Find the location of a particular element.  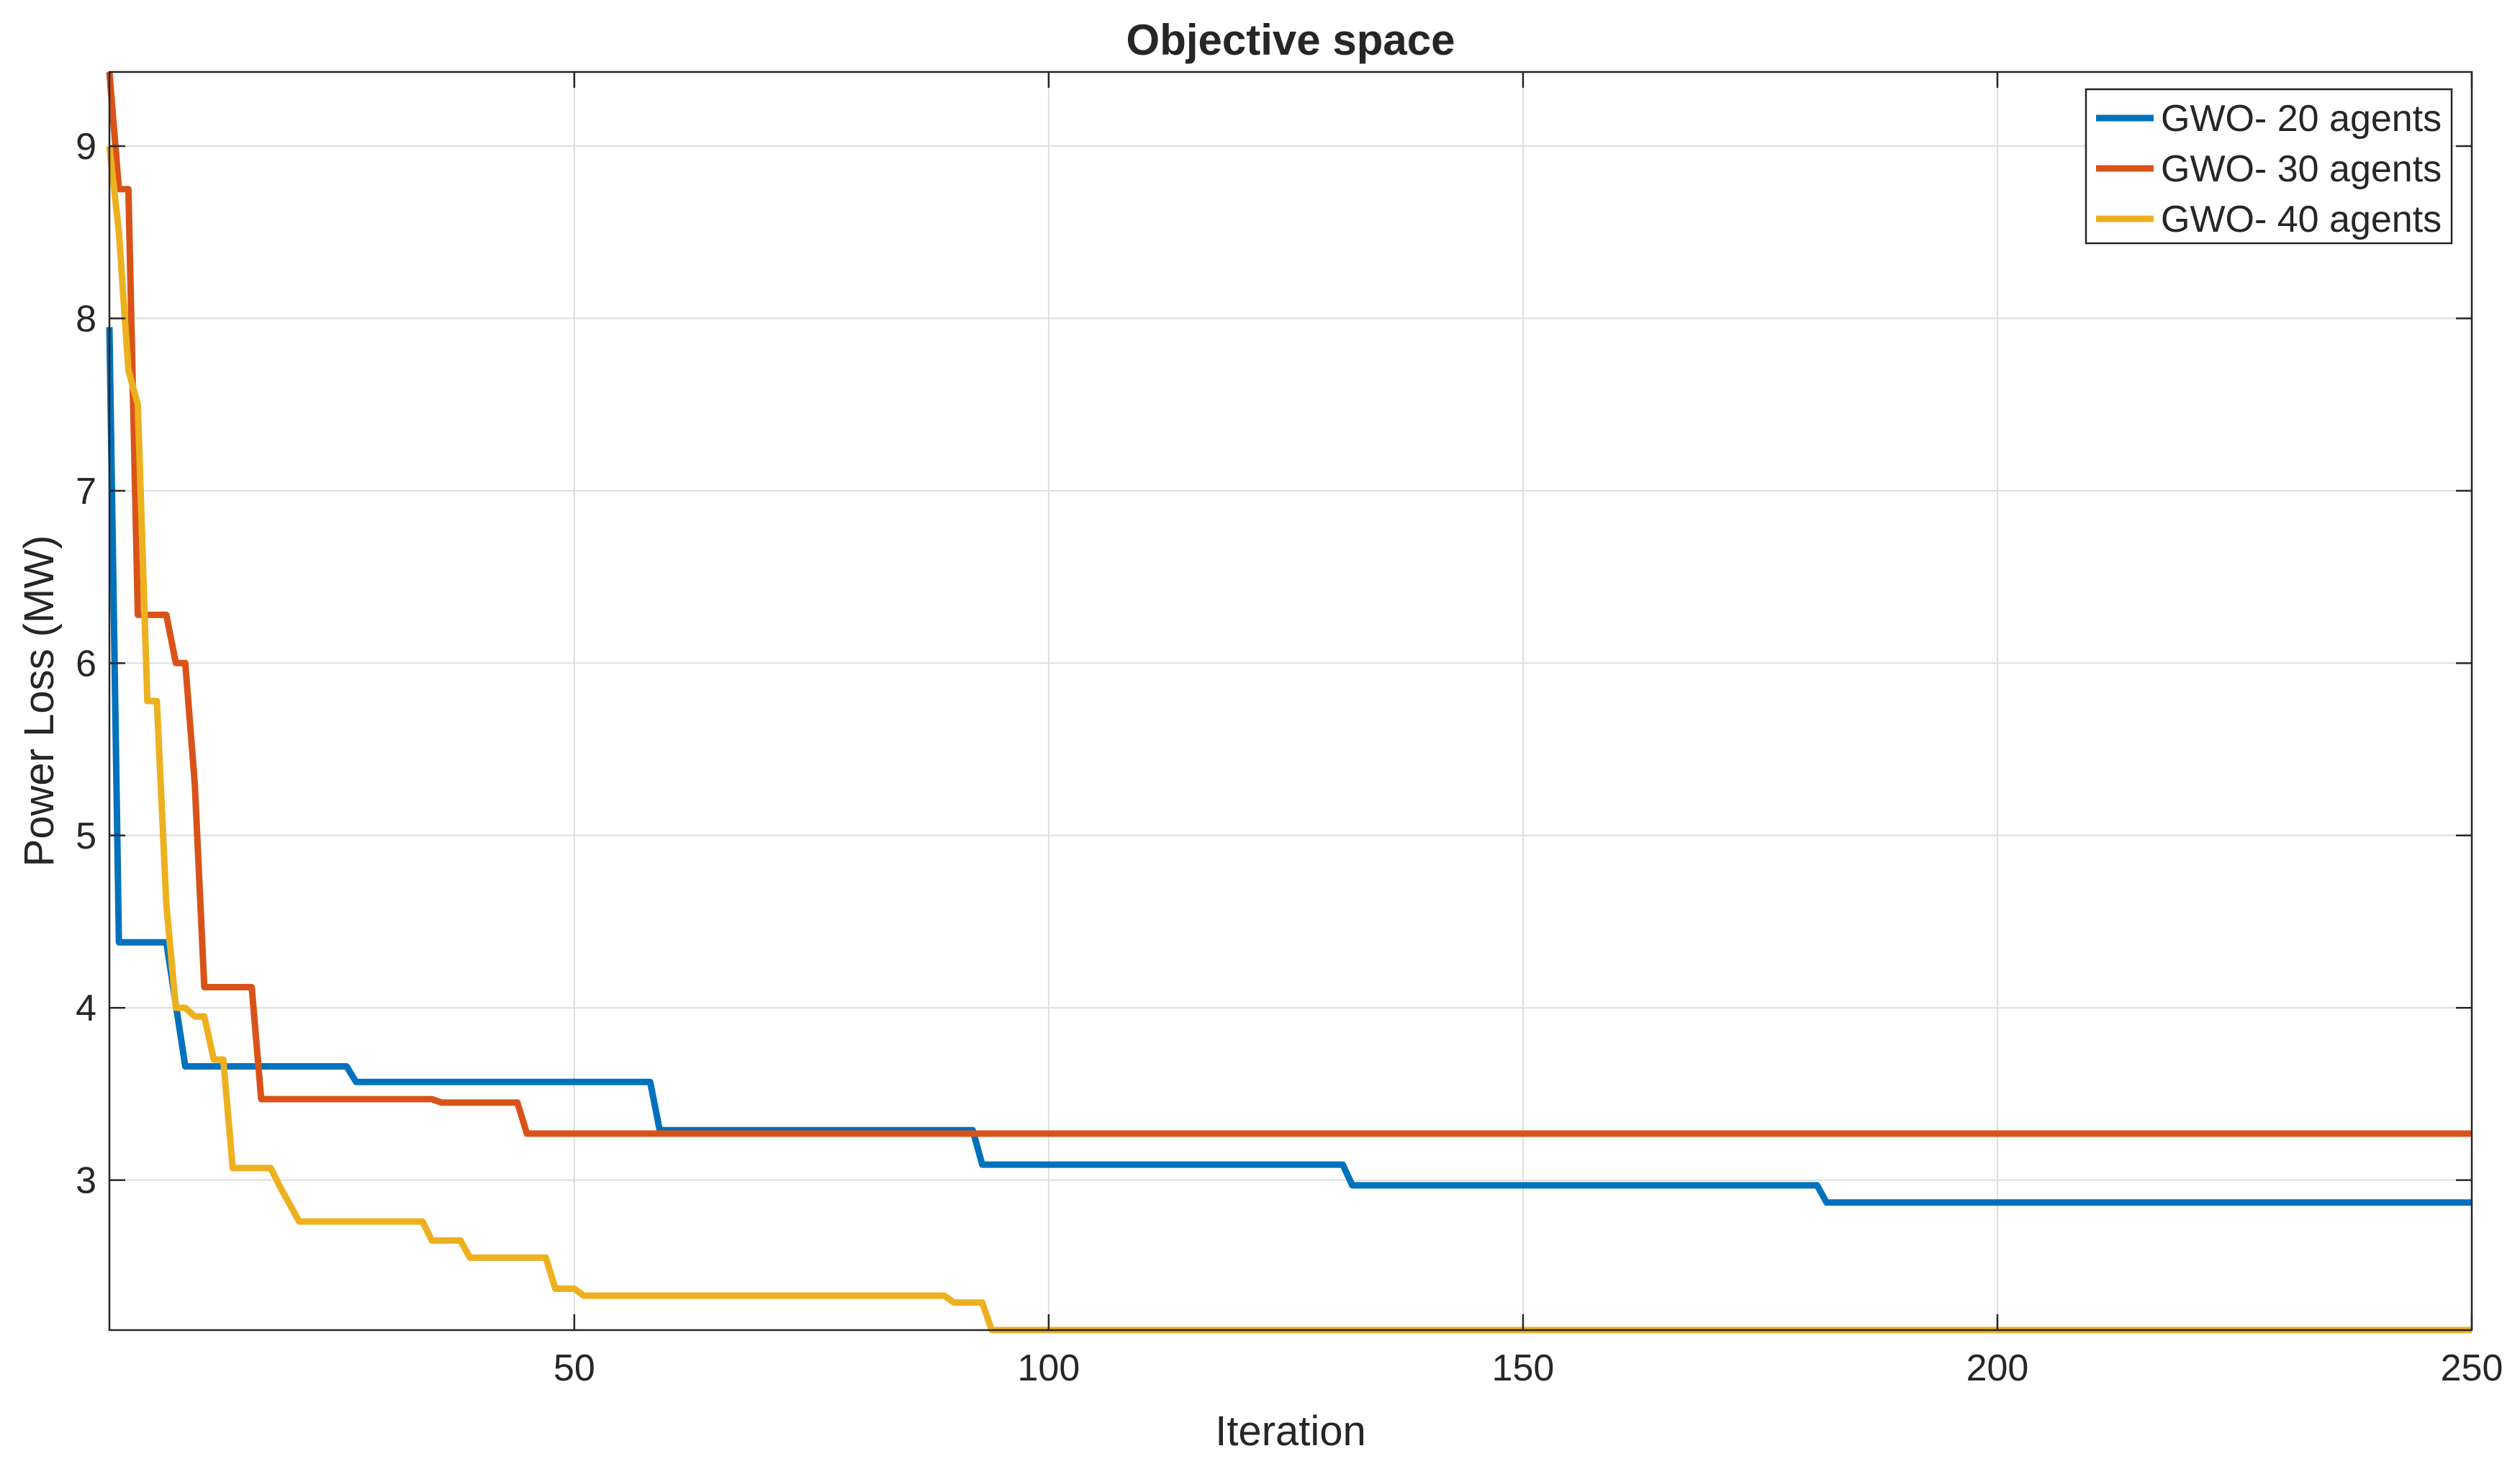

legend-label-2: GWO- 30 agents is located at coordinates (2301, 169).